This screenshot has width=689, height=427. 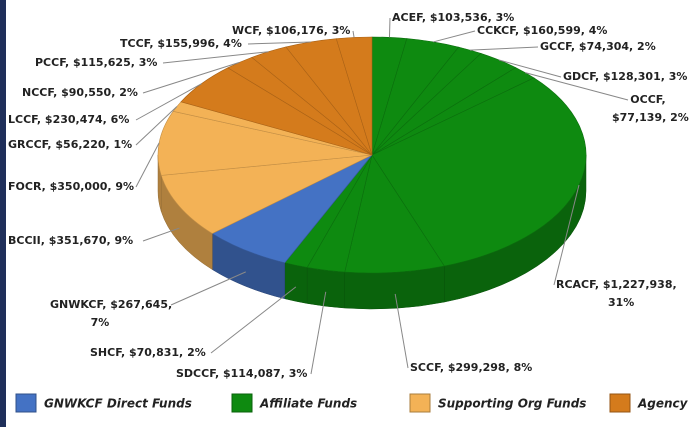 What do you see at coordinates (650, 117) in the screenshot?
I see `data-label: $77,139, 2%` at bounding box center [650, 117].